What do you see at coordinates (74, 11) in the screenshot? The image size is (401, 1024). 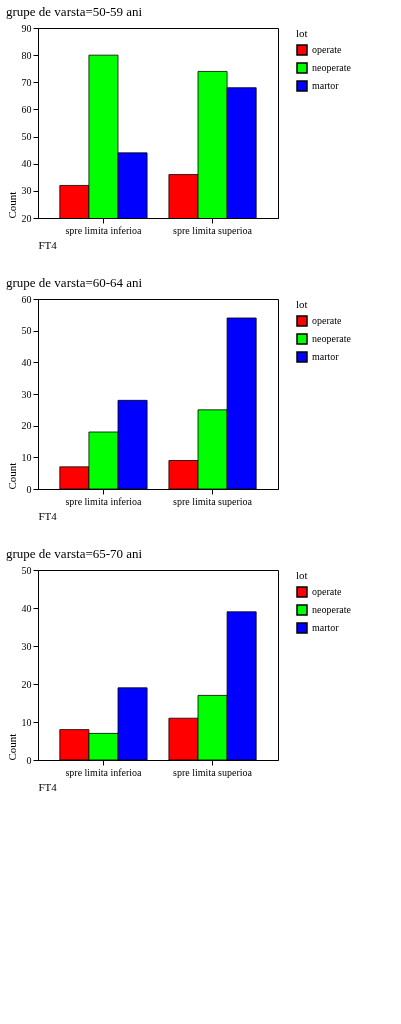 I see `chart-title: grupe de varsta=50-59 ani` at bounding box center [74, 11].